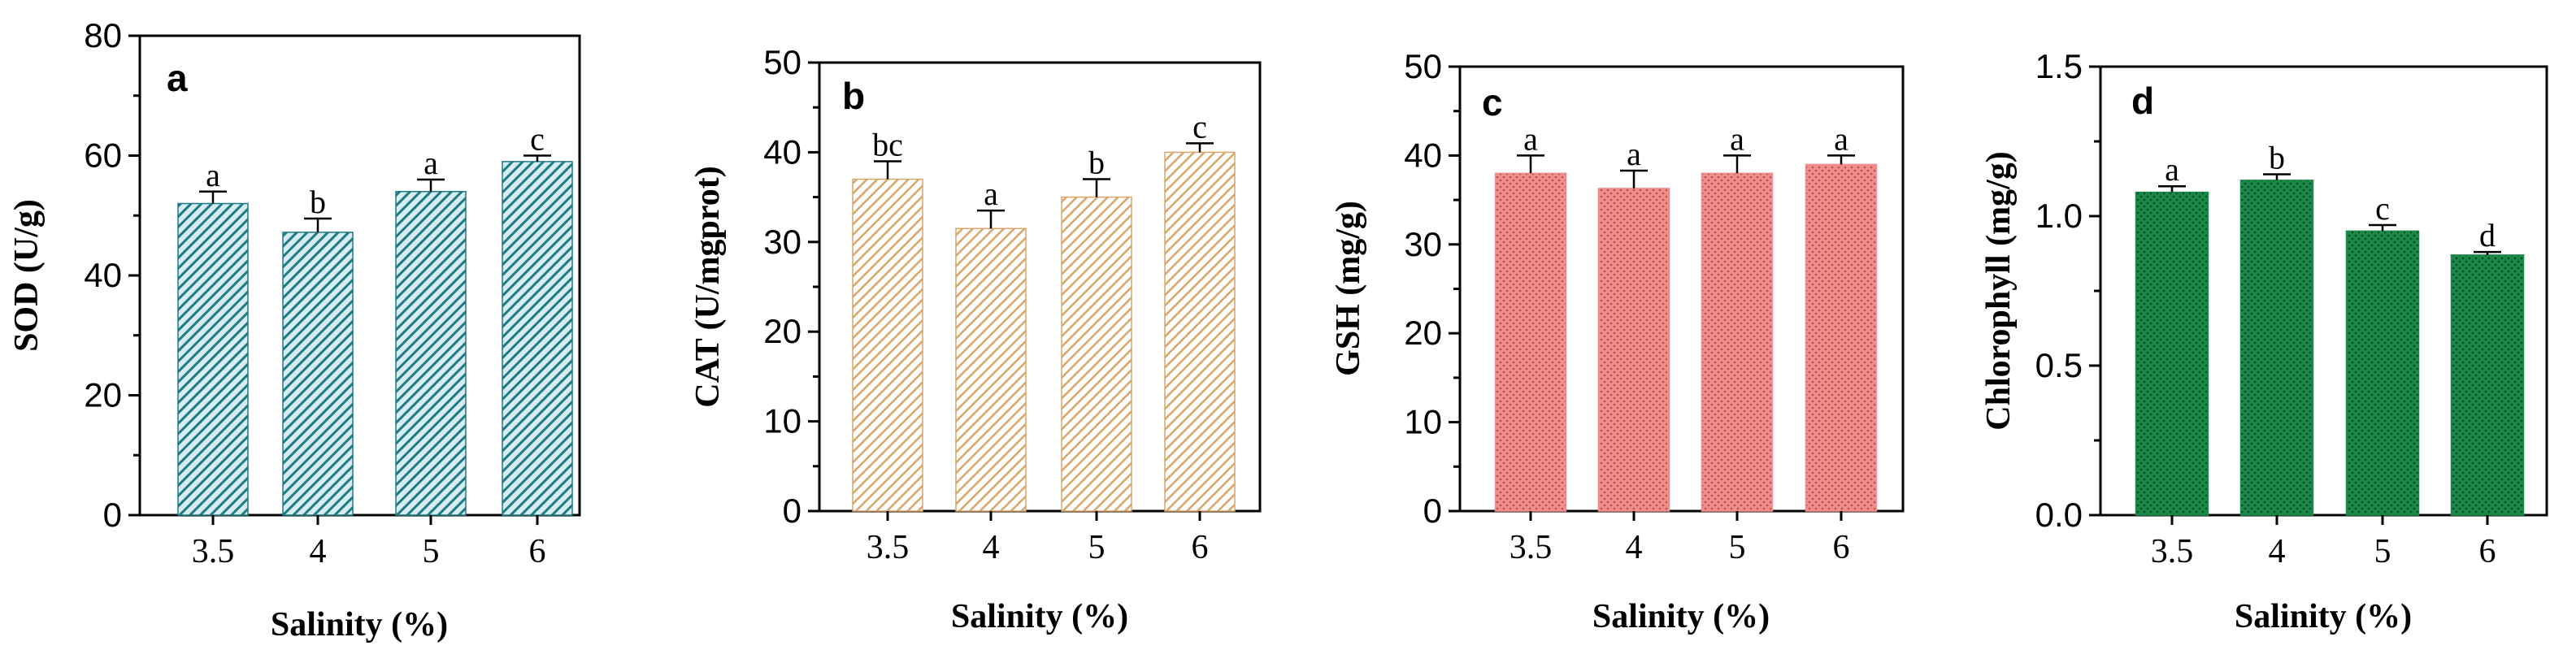  Describe the element at coordinates (2059, 515) in the screenshot. I see `y-tick-label: 0.0` at that location.